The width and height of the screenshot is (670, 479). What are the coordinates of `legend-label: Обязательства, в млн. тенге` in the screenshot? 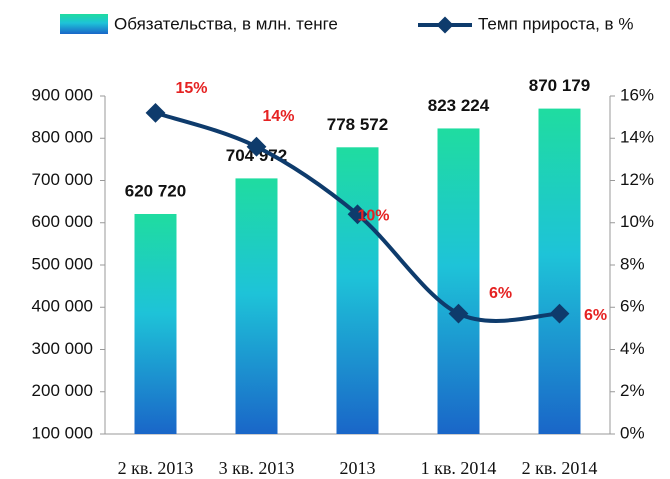 It's located at (226, 23).